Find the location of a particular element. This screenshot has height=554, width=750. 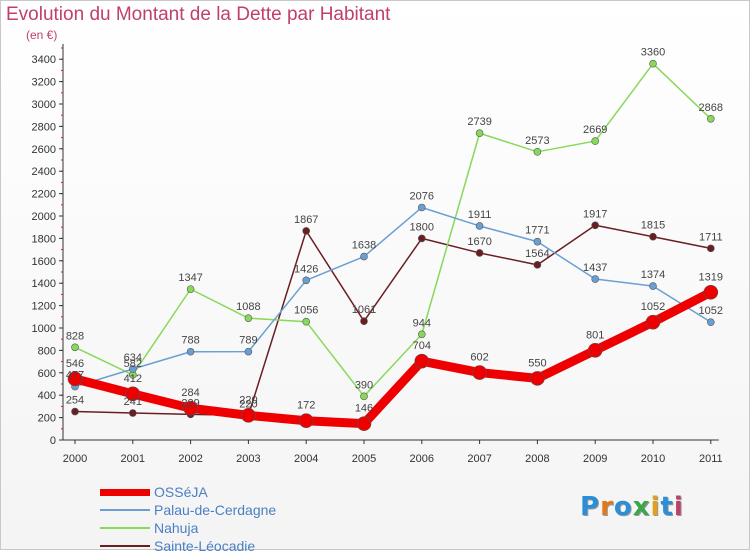

y-tick-label: 200 is located at coordinates (47, 419).